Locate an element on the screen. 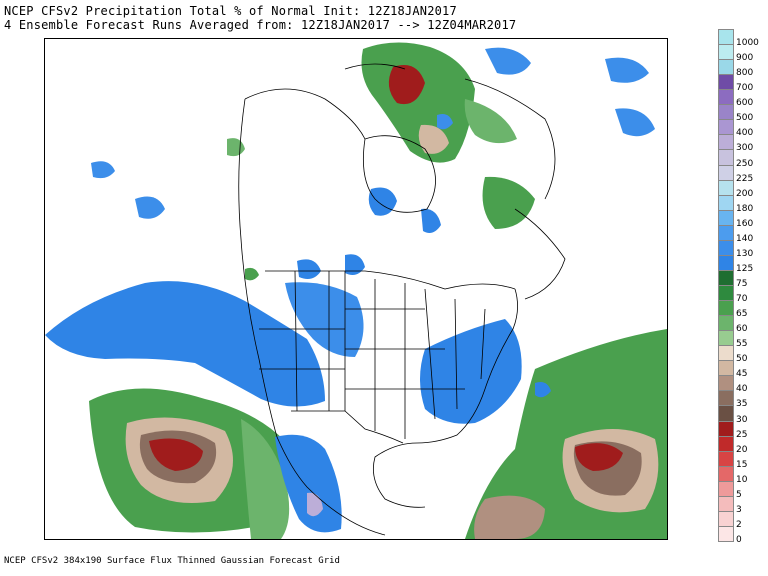  legend-label: 225 is located at coordinates (745, 178).